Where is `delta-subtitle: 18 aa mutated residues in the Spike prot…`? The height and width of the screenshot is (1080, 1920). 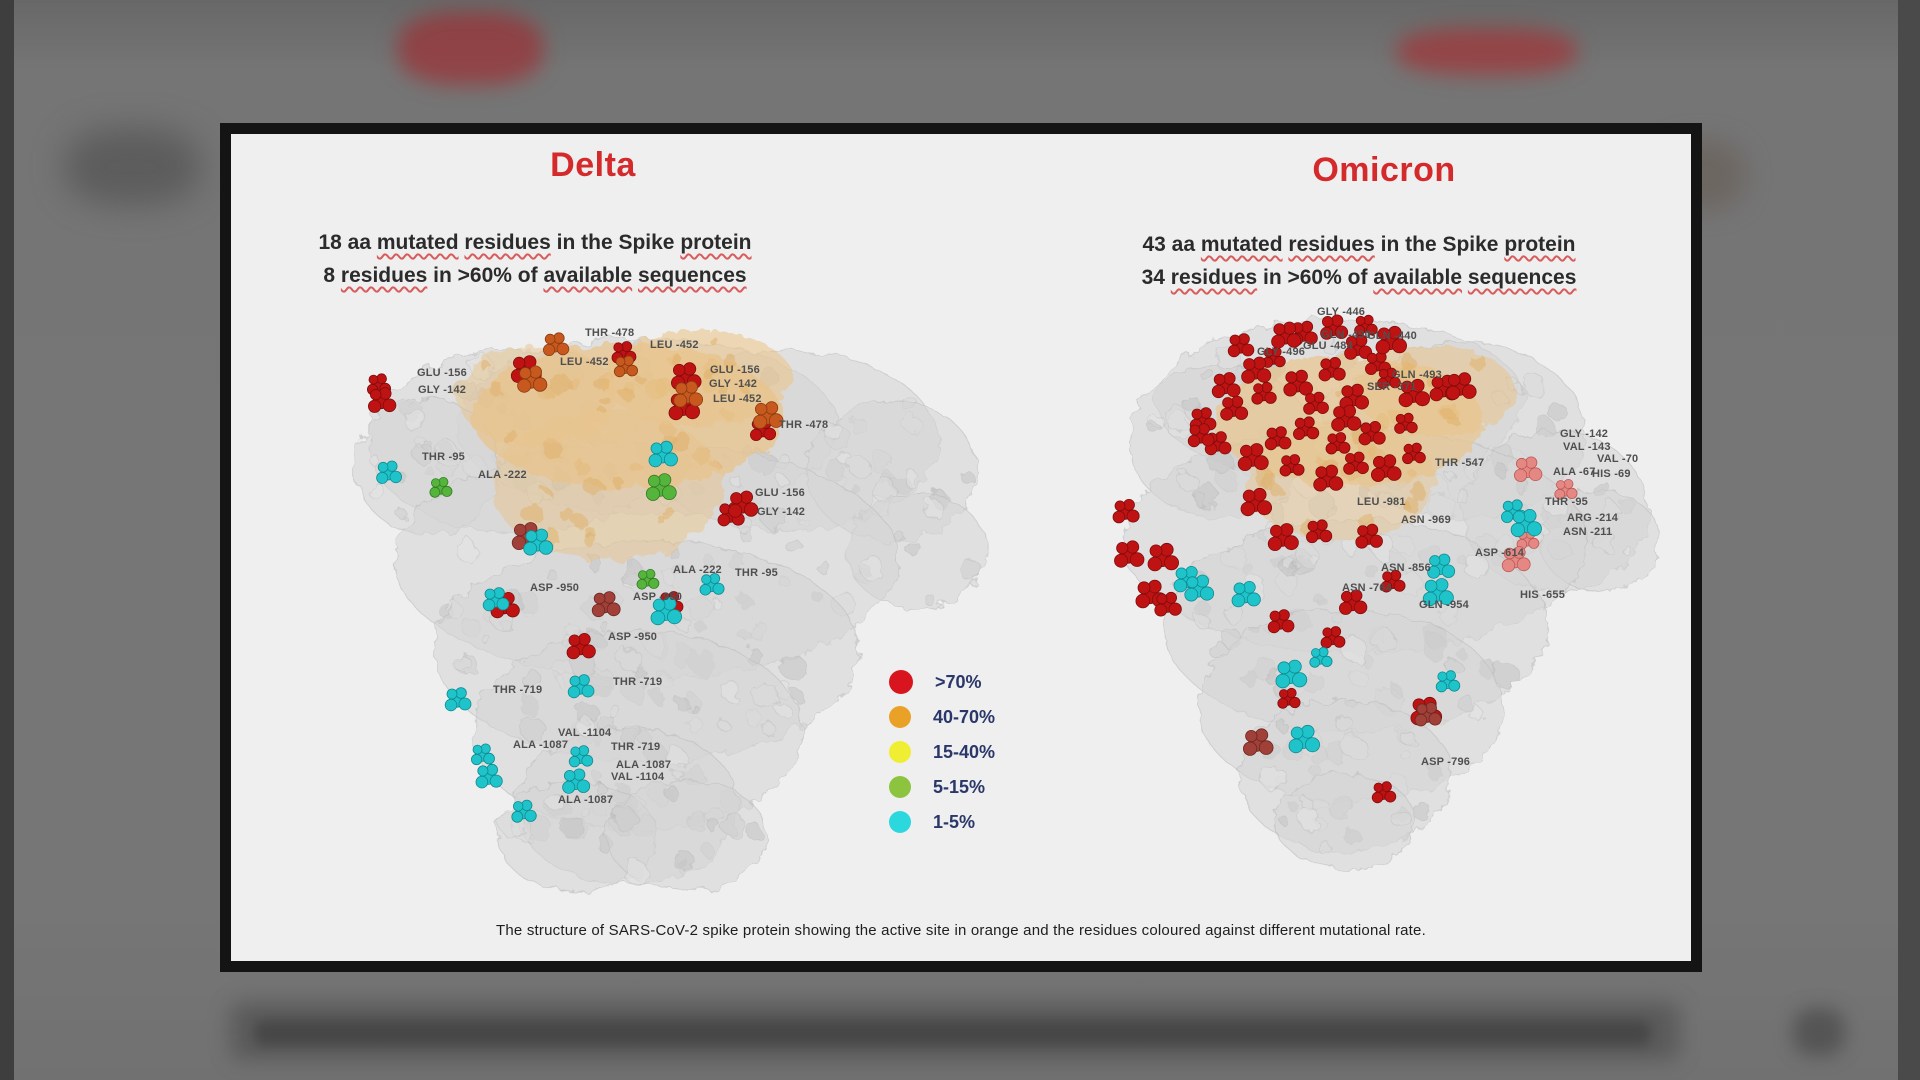 delta-subtitle: 18 aa mutated residues in the Spike prot… is located at coordinates (535, 259).